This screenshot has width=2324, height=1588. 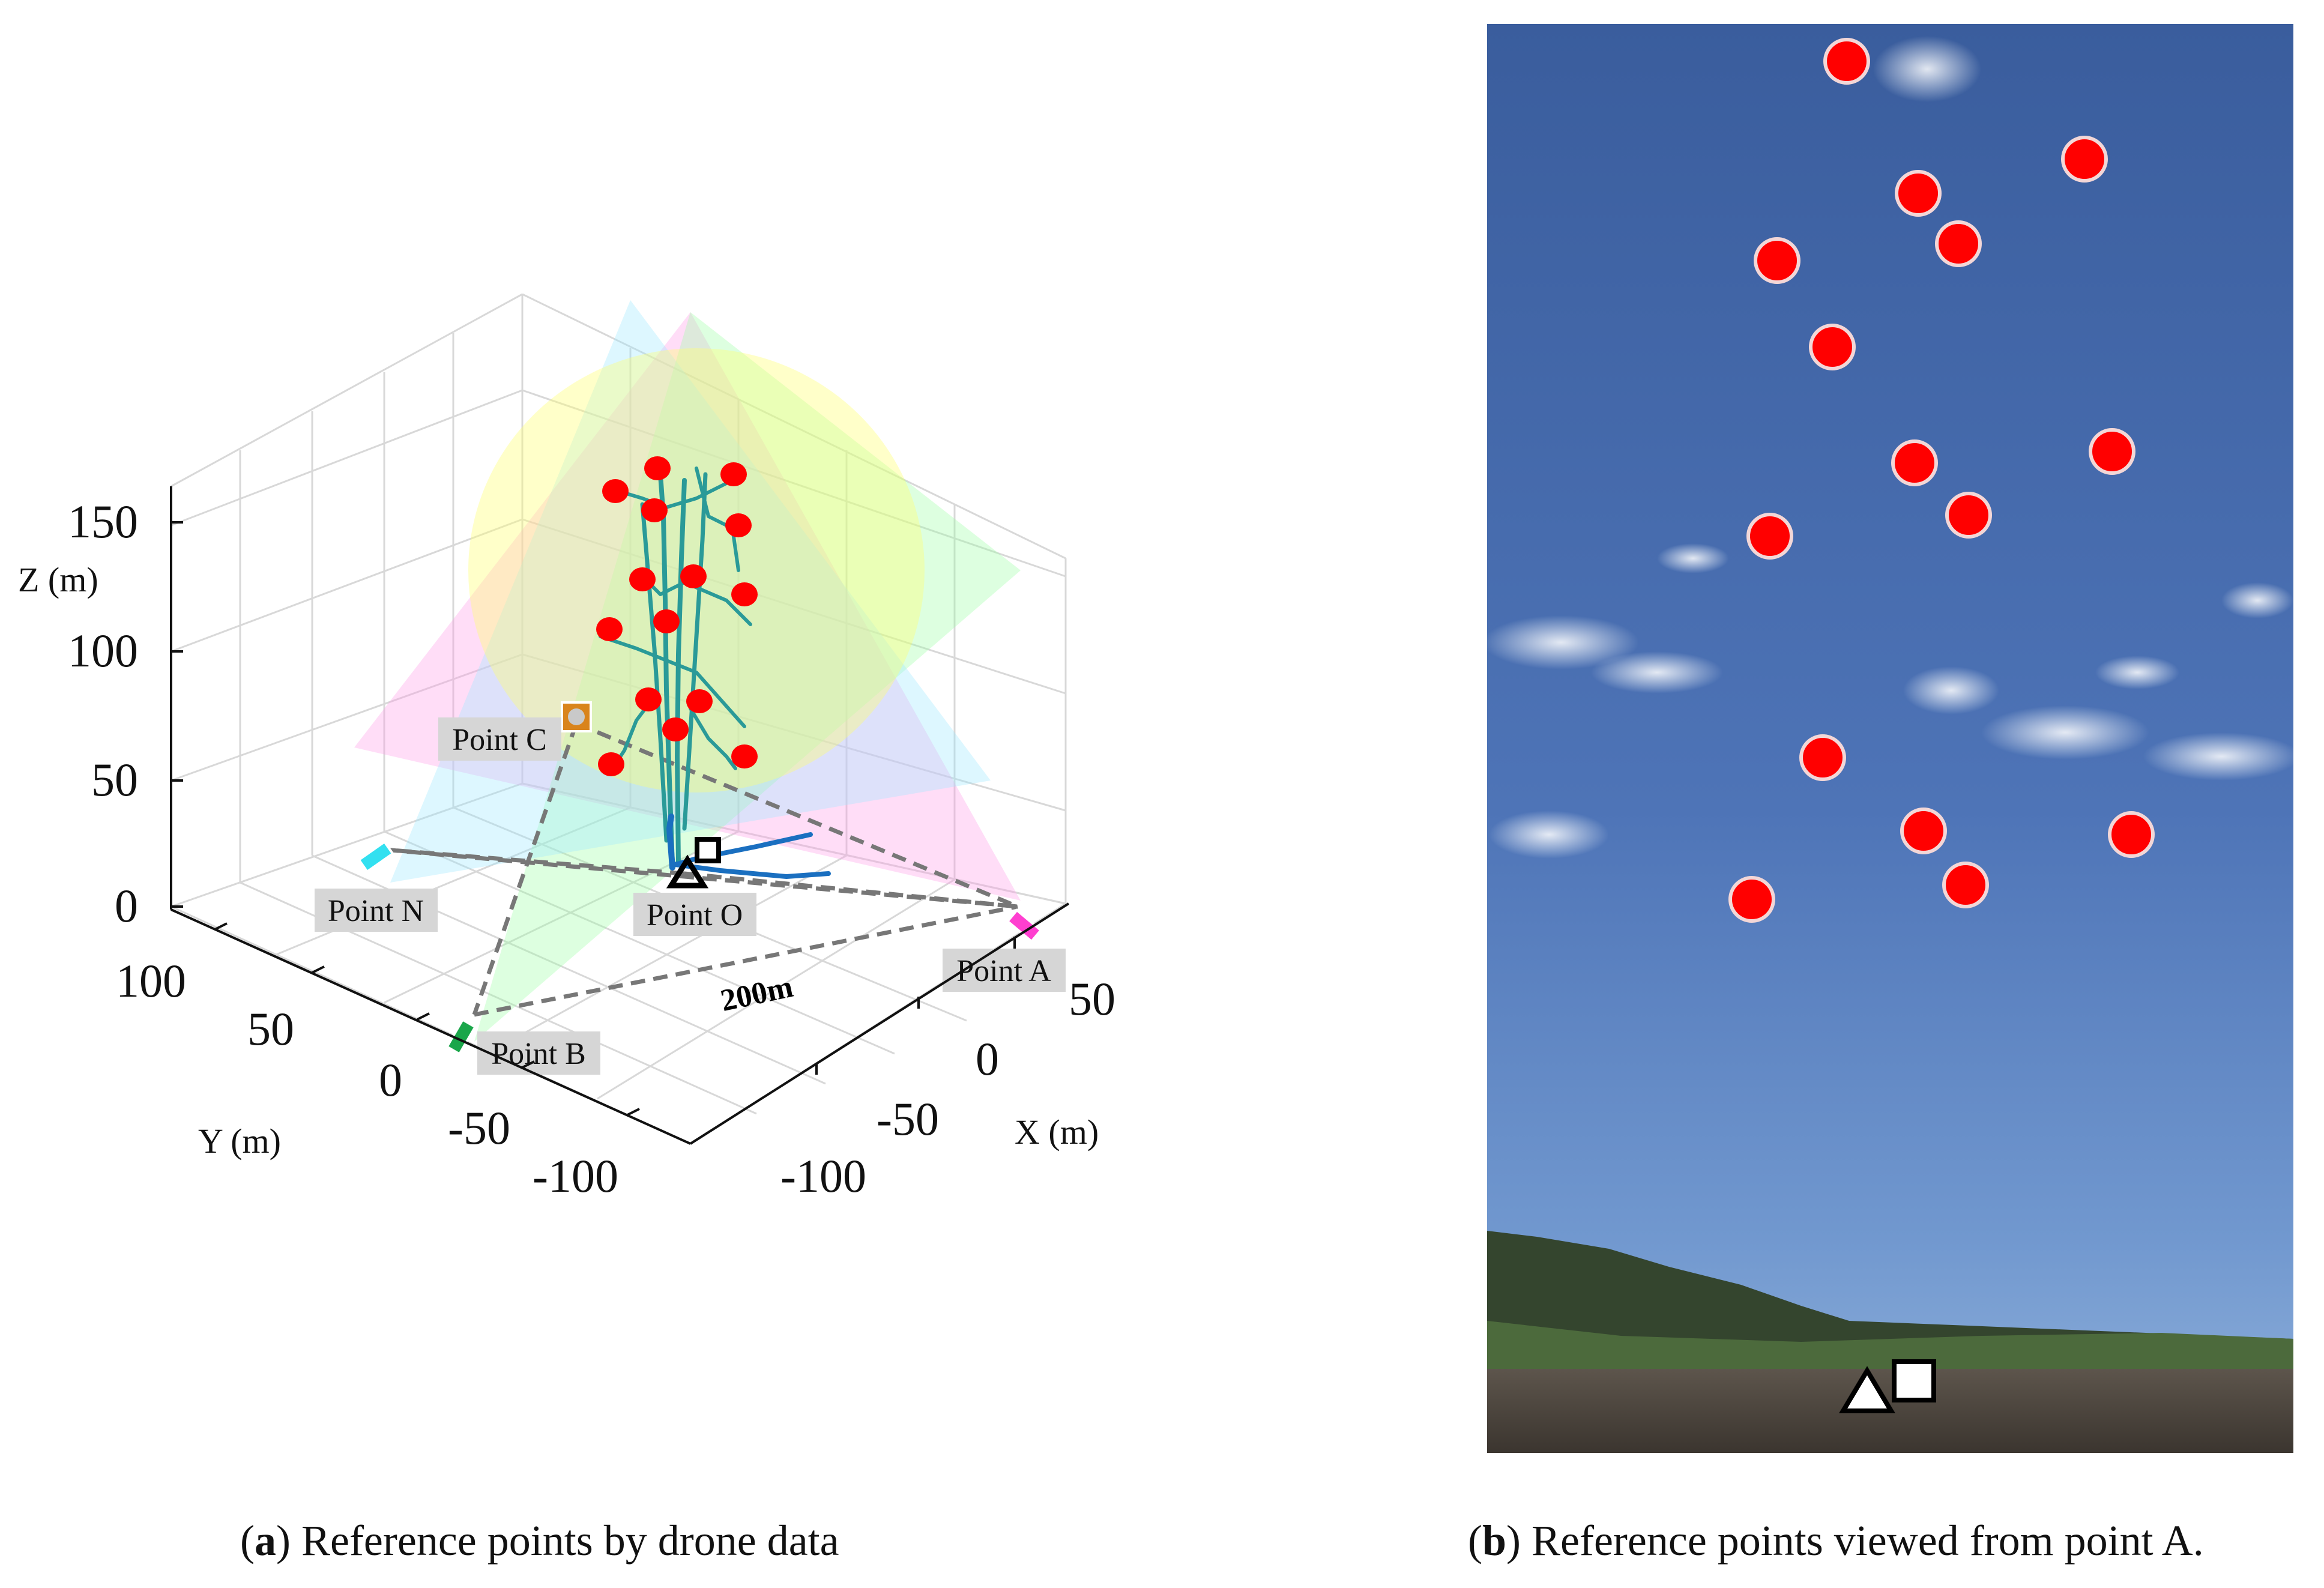 What do you see at coordinates (265, 1541) in the screenshot?
I see `caption-a-letter: a` at bounding box center [265, 1541].